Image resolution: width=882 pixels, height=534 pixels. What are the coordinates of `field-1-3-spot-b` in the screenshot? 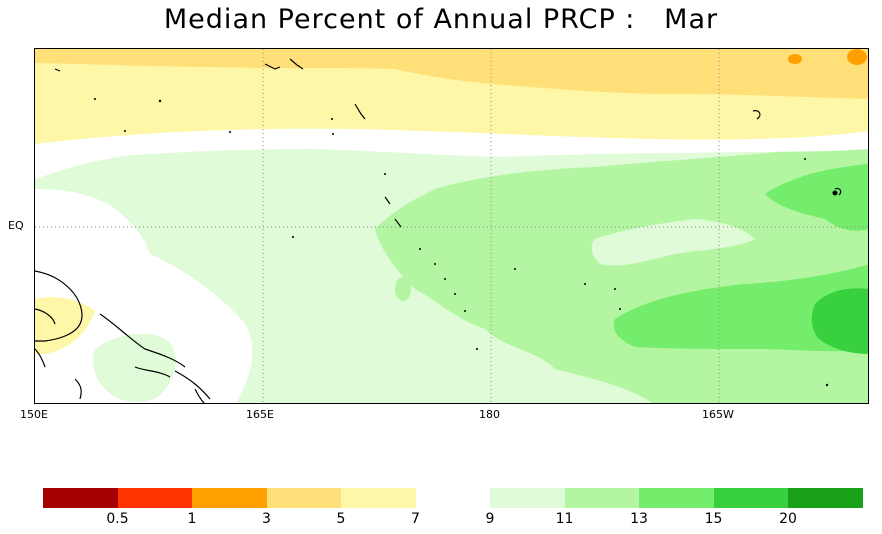 It's located at (795, 59).